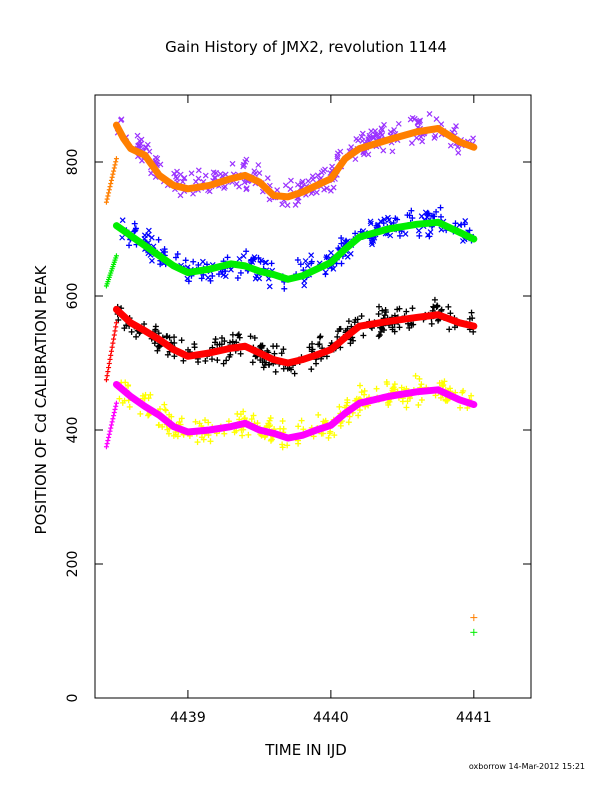 This screenshot has width=612, height=792. What do you see at coordinates (73, 564) in the screenshot?
I see `y-tick-label: 200` at bounding box center [73, 564].